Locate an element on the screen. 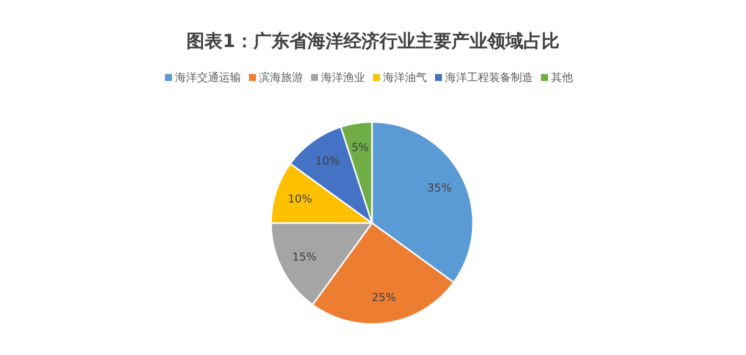 The height and width of the screenshot is (355, 746). data-label: 15% is located at coordinates (304, 257).